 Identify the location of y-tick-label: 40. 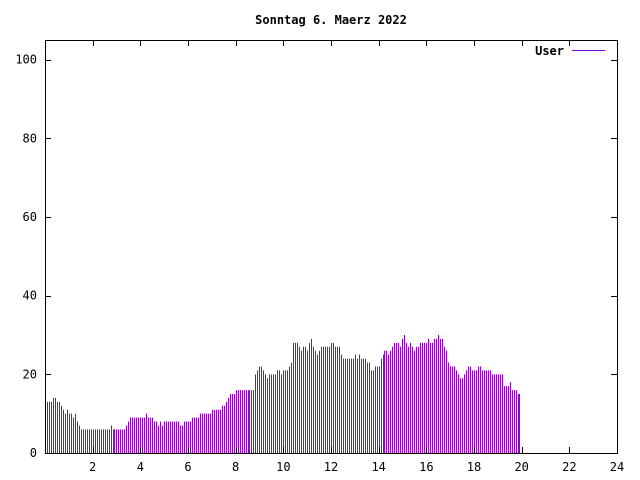
(30, 296).